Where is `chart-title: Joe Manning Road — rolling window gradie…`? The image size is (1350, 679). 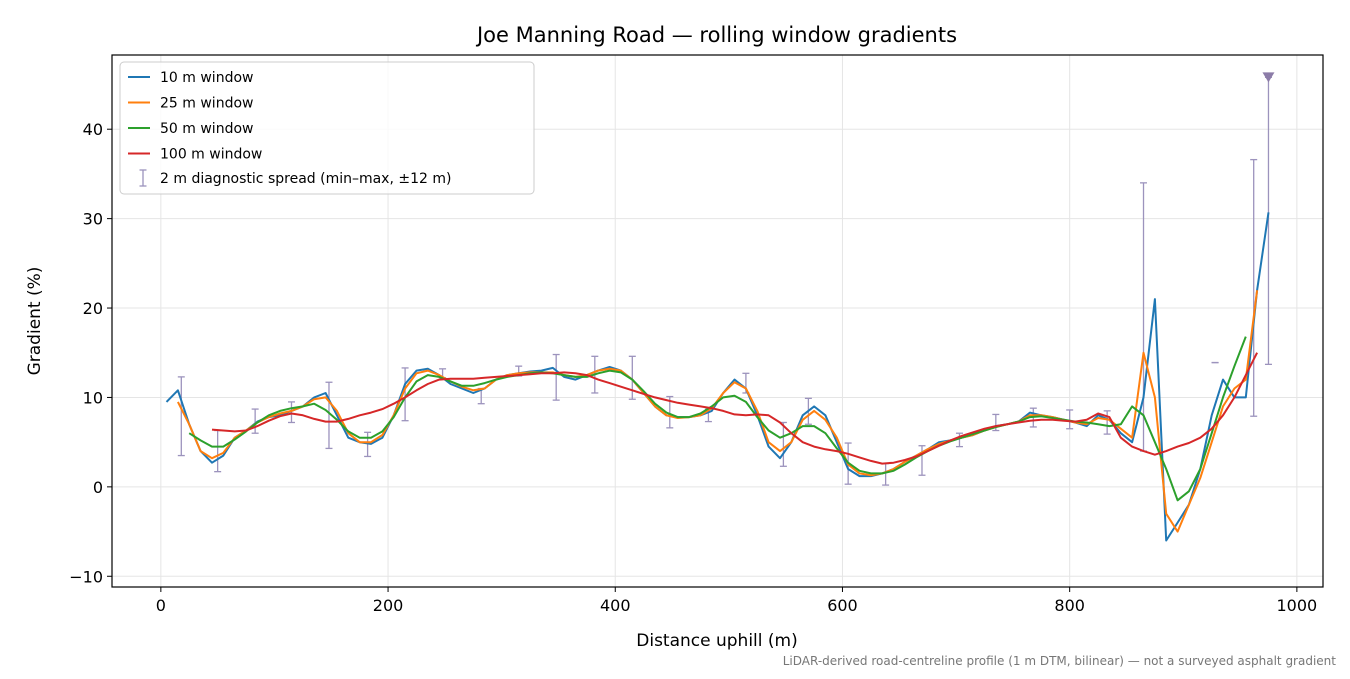 chart-title: Joe Manning Road — rolling window gradie… is located at coordinates (716, 35).